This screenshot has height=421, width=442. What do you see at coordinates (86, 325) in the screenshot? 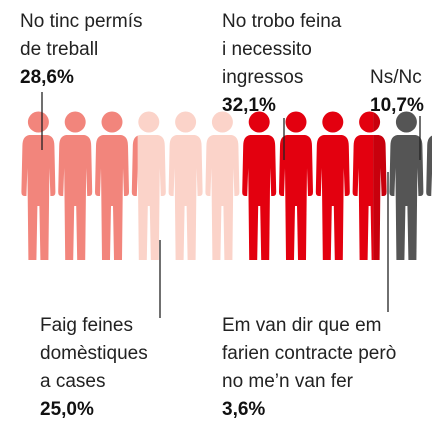
I see `label: Faig feines` at bounding box center [86, 325].